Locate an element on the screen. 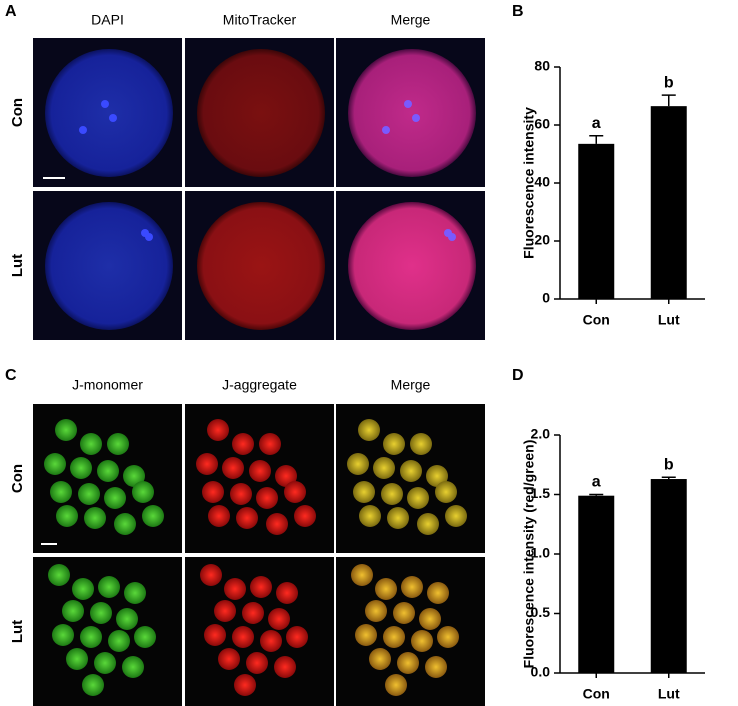 This screenshot has height=706, width=738. x-tick-label: Lut is located at coordinates (669, 320).